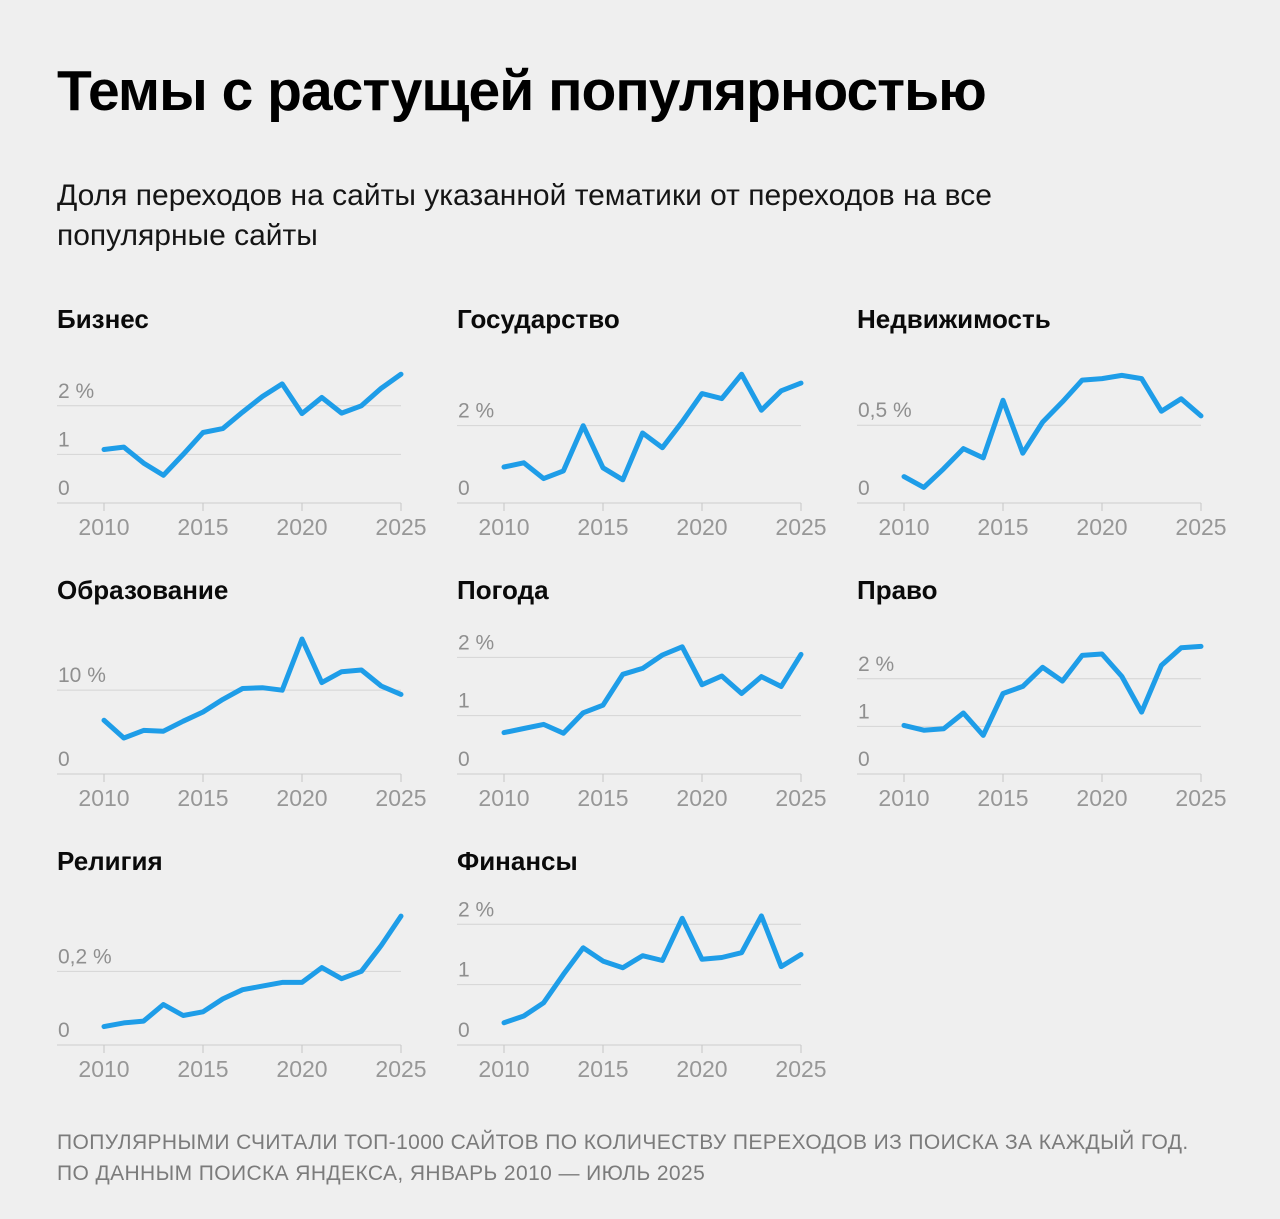 This screenshot has width=1280, height=1219. What do you see at coordinates (517, 861) in the screenshot?
I see `chart-title: Финансы` at bounding box center [517, 861].